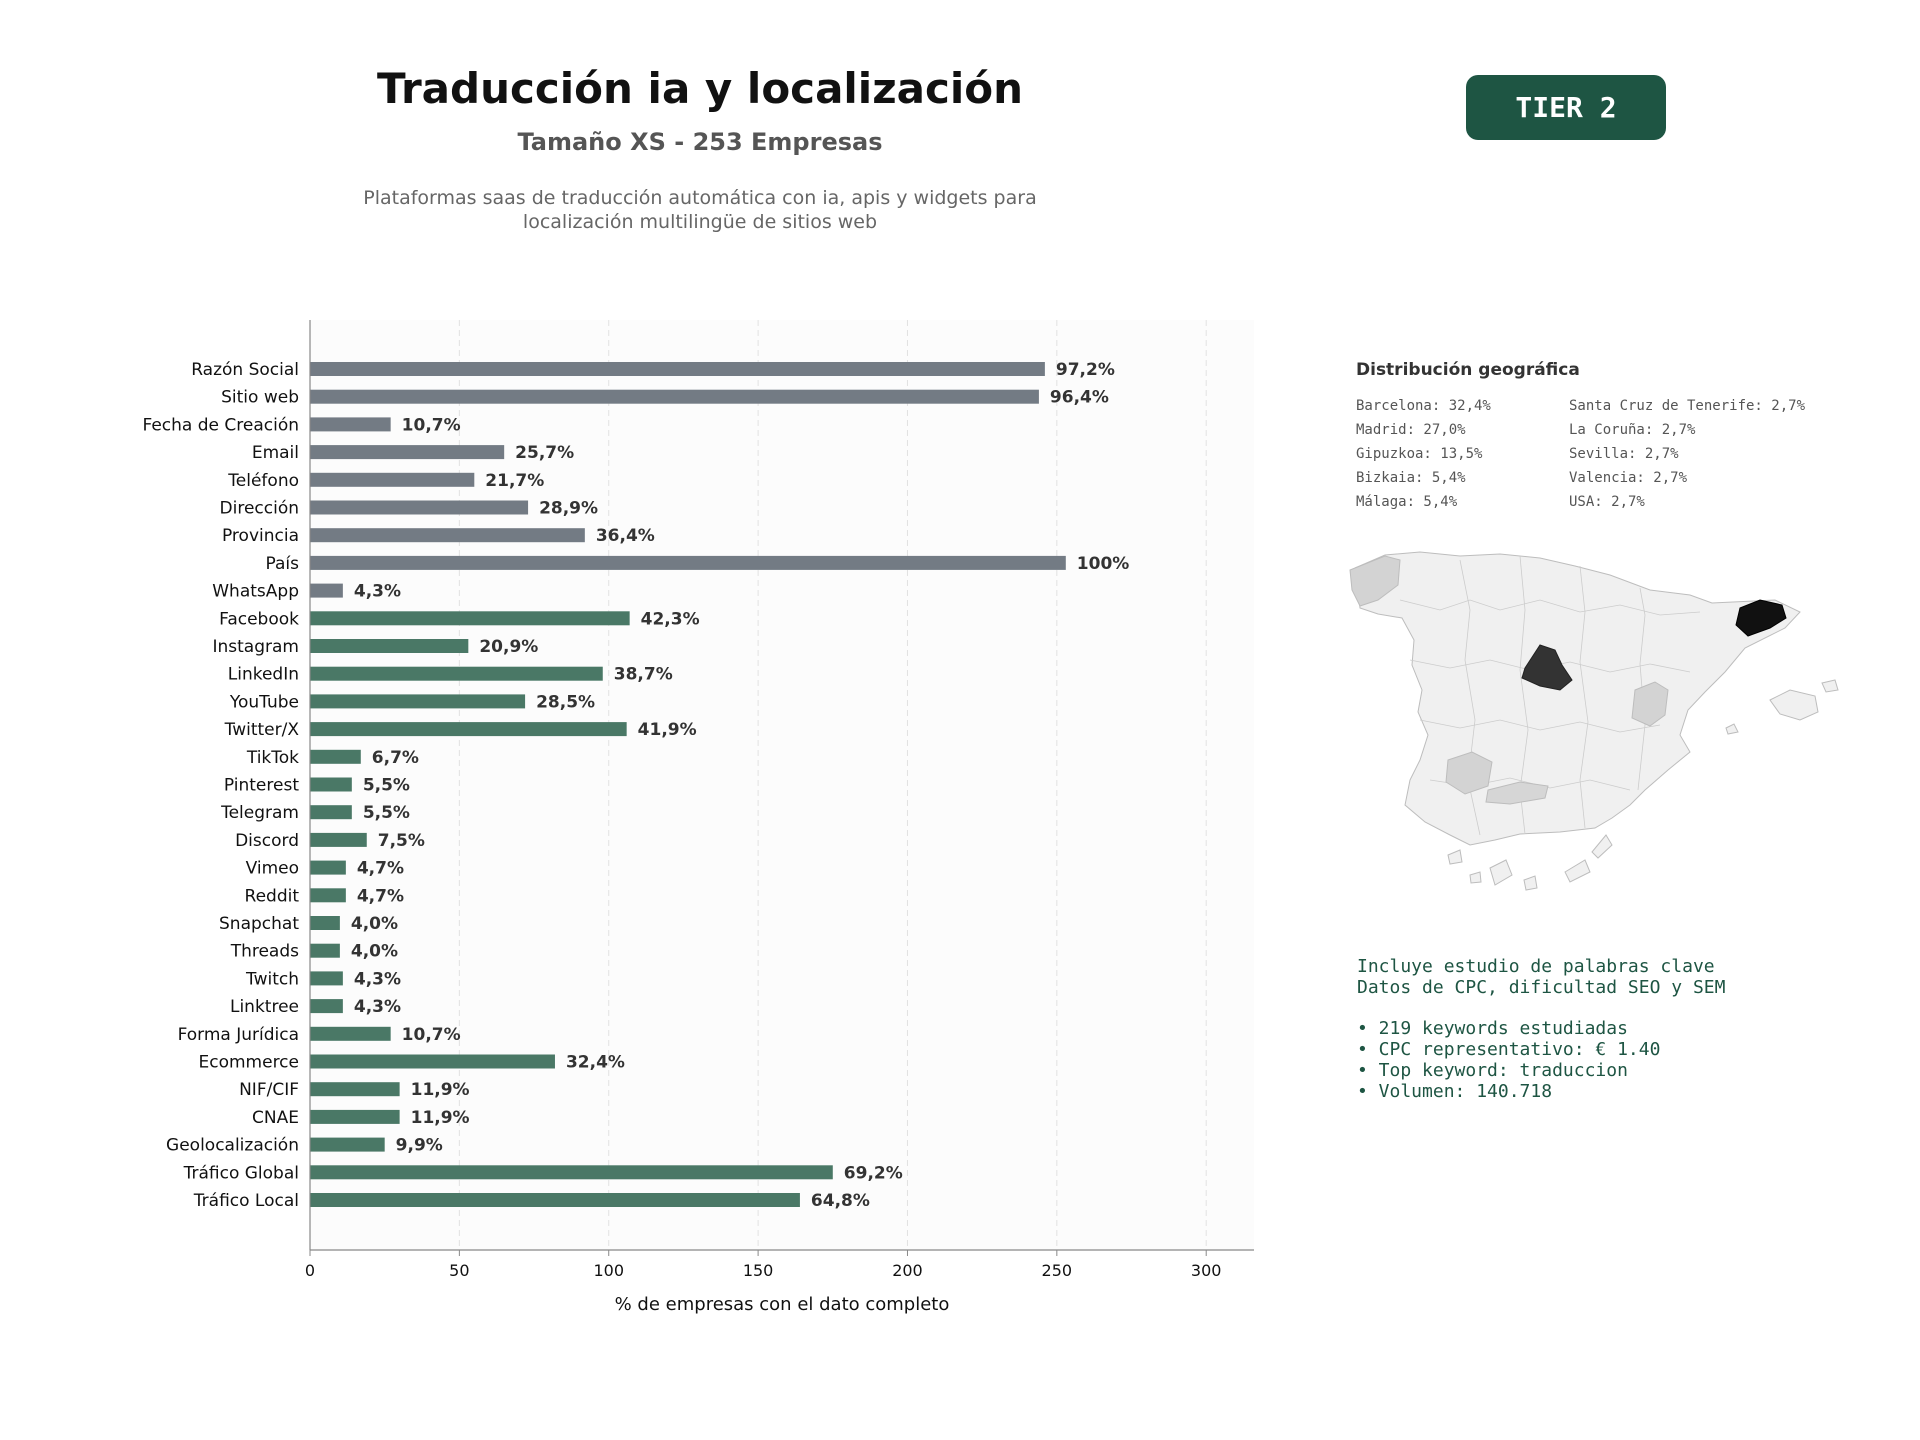 The width and height of the screenshot is (1920, 1440). I want to click on value-label: 41,9%, so click(667, 730).